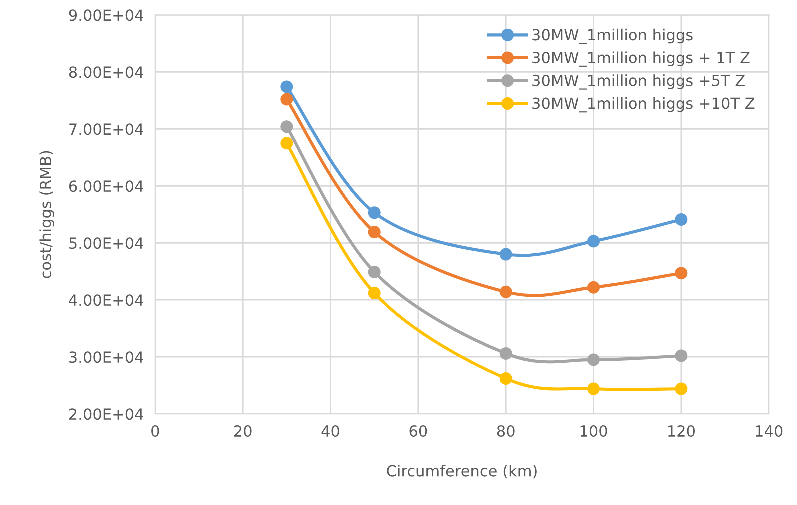 The height and width of the screenshot is (505, 797). What do you see at coordinates (107, 358) in the screenshot?
I see `y-tick-label: 3.00E+04` at bounding box center [107, 358].